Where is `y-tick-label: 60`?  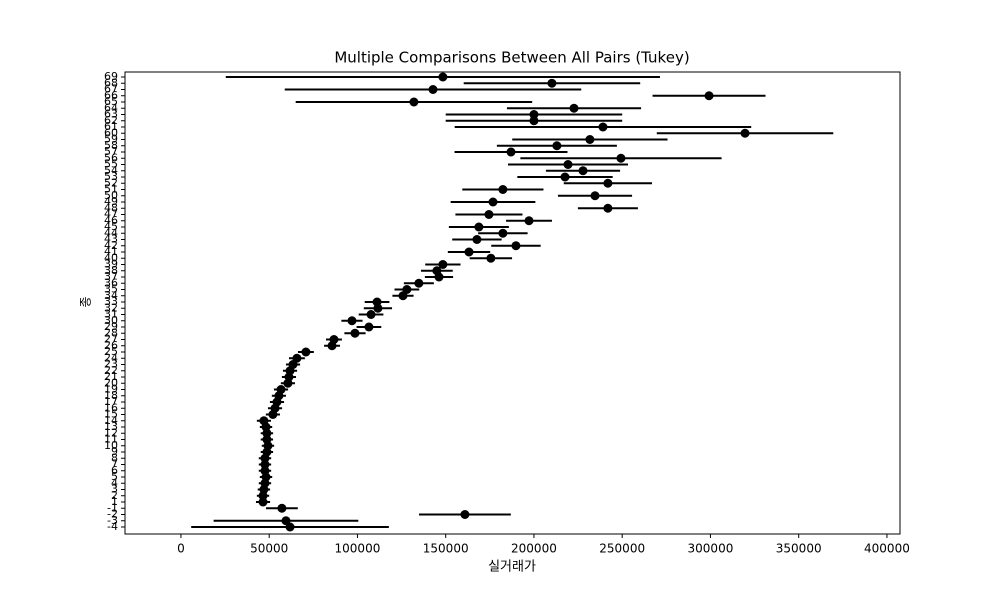
y-tick-label: 60 is located at coordinates (111, 132).